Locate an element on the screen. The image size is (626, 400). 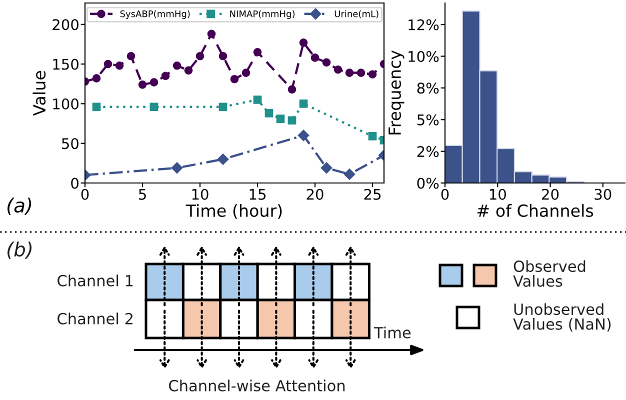
legend-label: SysABP(mmHg) is located at coordinates (155, 14).